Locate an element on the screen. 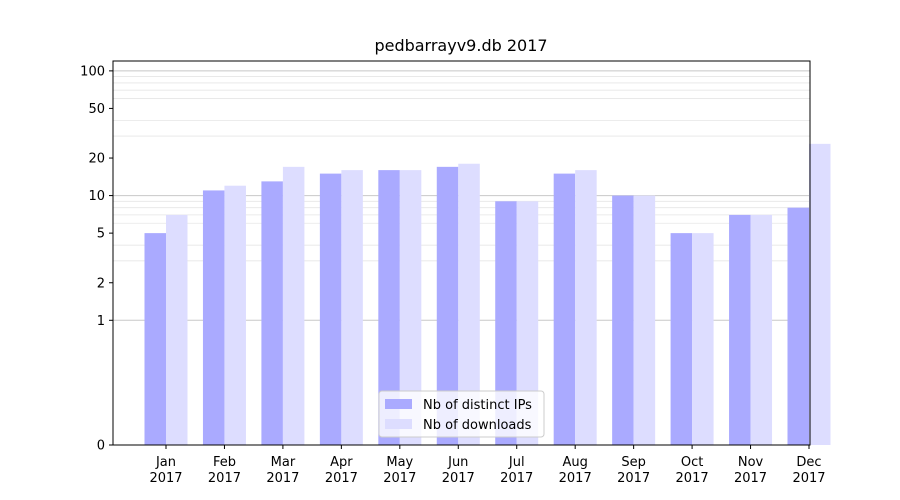  x-tick-label-month: Mar is located at coordinates (283, 462).